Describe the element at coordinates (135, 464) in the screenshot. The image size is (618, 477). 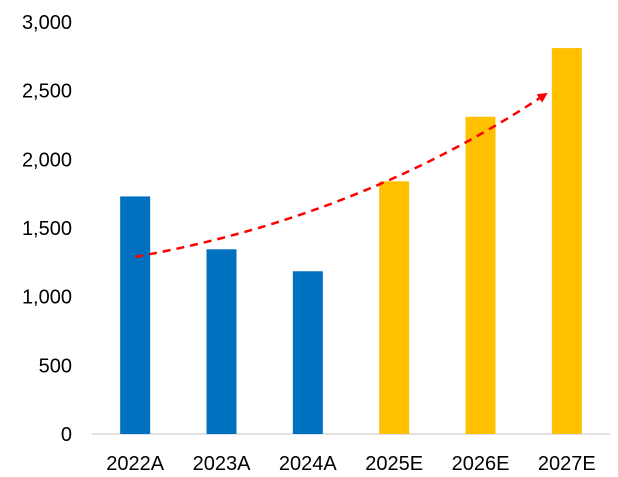
I see `x-tick-label: 2022A` at that location.